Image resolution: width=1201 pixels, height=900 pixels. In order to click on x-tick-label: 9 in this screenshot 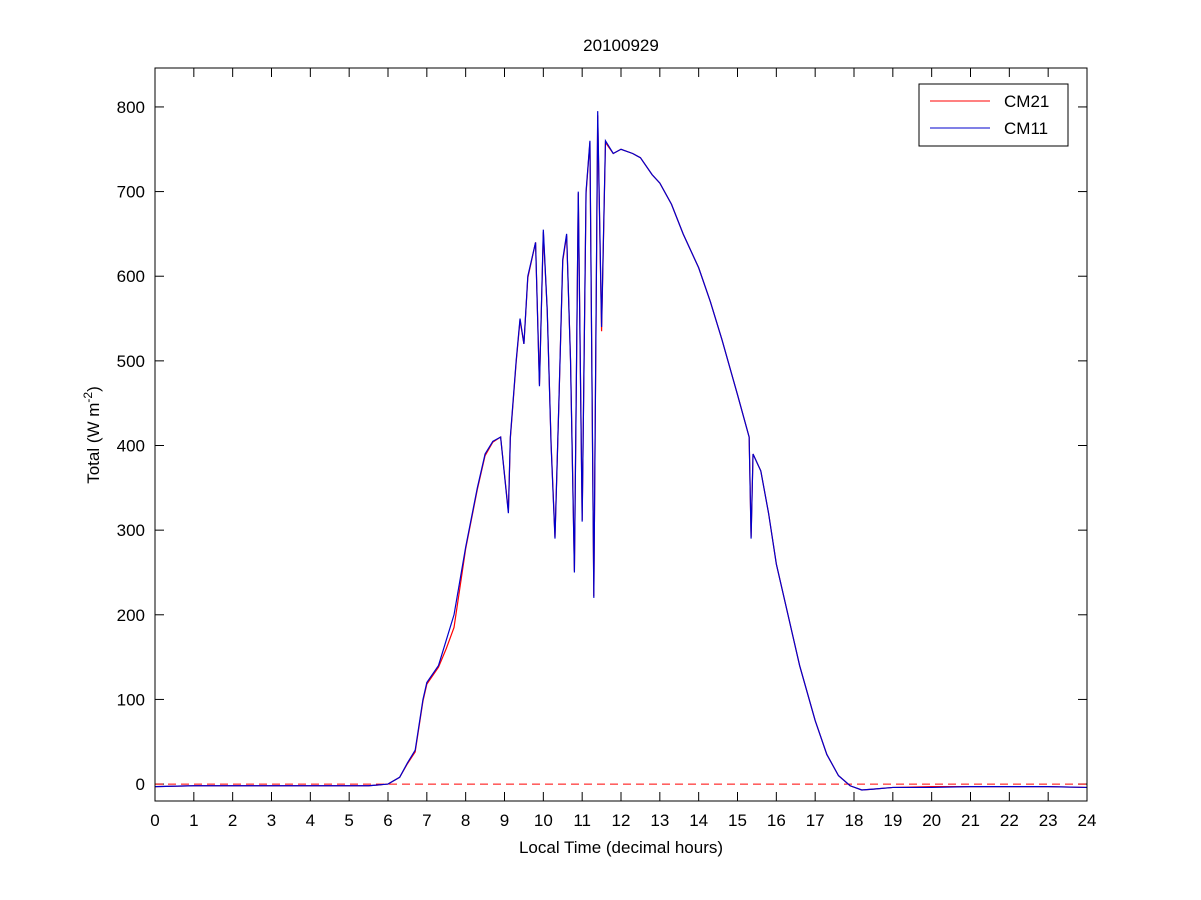, I will do `click(504, 820)`.